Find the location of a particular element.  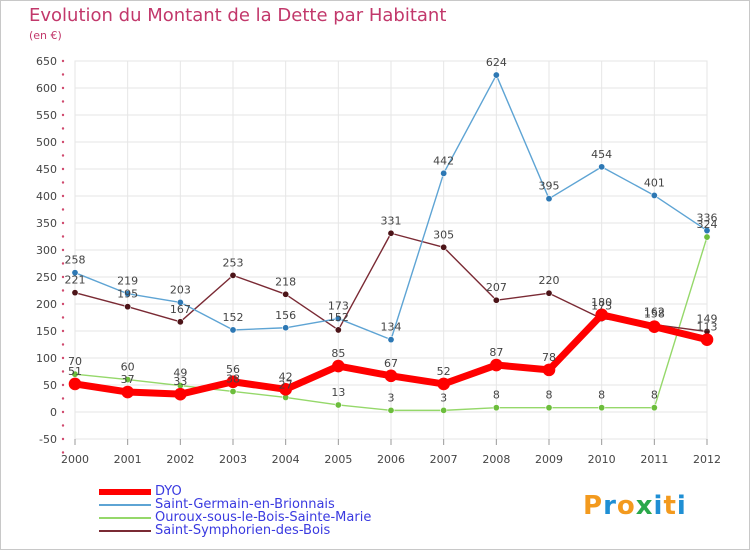

data-label: 52 is located at coordinates (444, 371).